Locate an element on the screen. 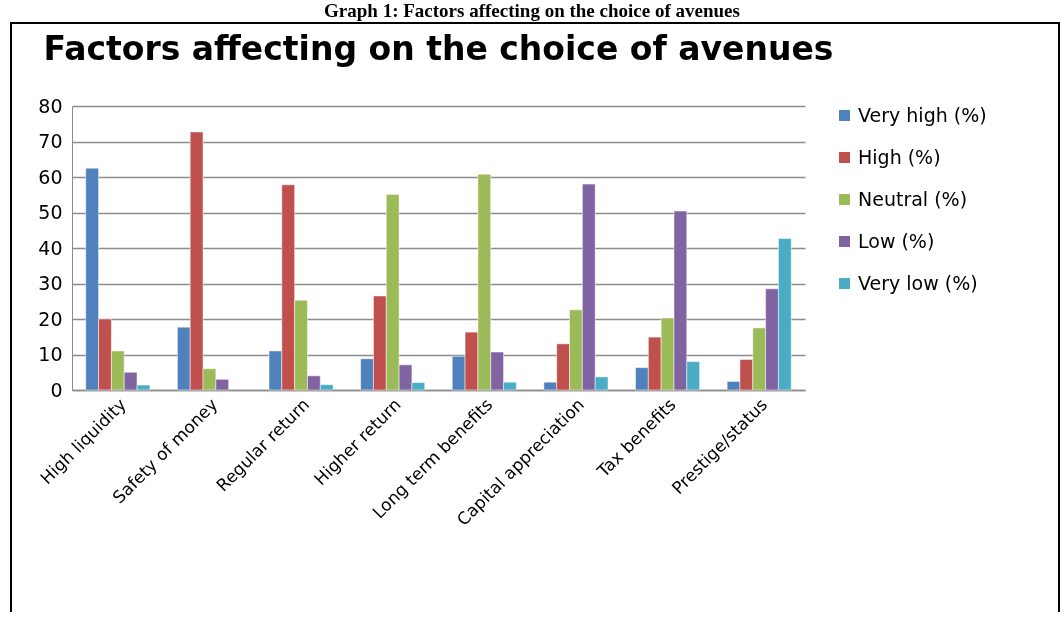 This screenshot has width=1064, height=617. y-tick-label: 70 is located at coordinates (50, 141).